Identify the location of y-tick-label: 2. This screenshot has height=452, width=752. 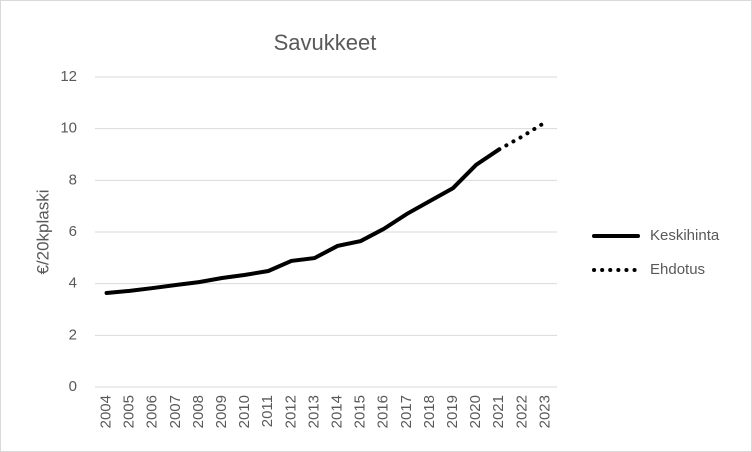
(73, 334).